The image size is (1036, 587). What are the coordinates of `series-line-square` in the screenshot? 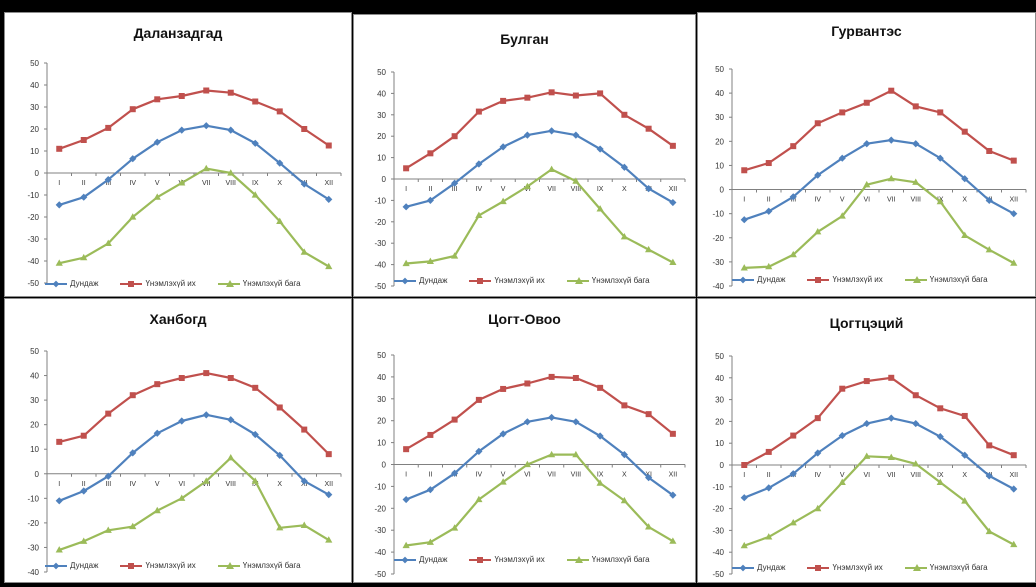 It's located at (879, 130).